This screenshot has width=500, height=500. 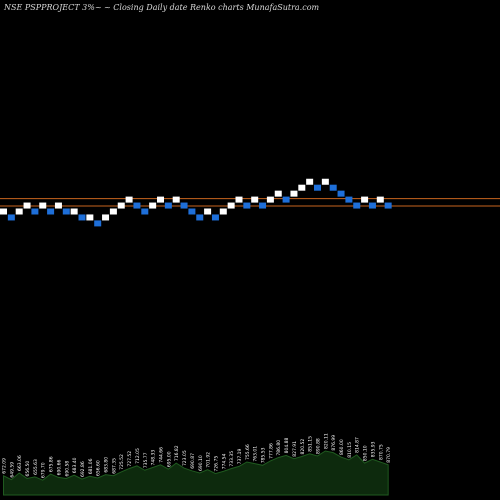 I want to click on volume-point-label: 876.99, so click(x=334, y=443).